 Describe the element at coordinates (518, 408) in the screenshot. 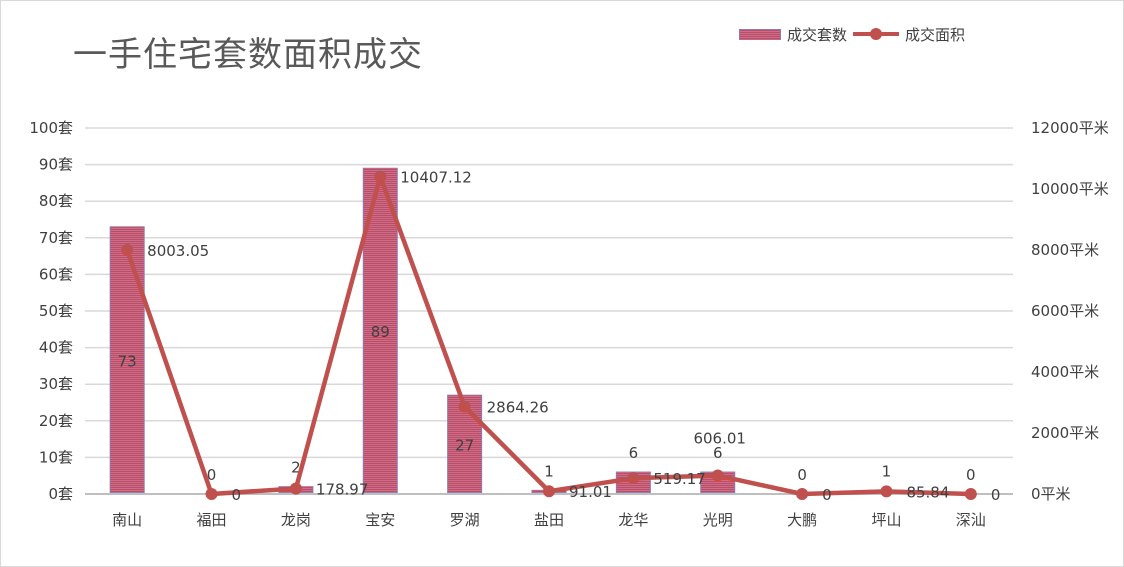

I see `line-data-label: 2864.26` at that location.